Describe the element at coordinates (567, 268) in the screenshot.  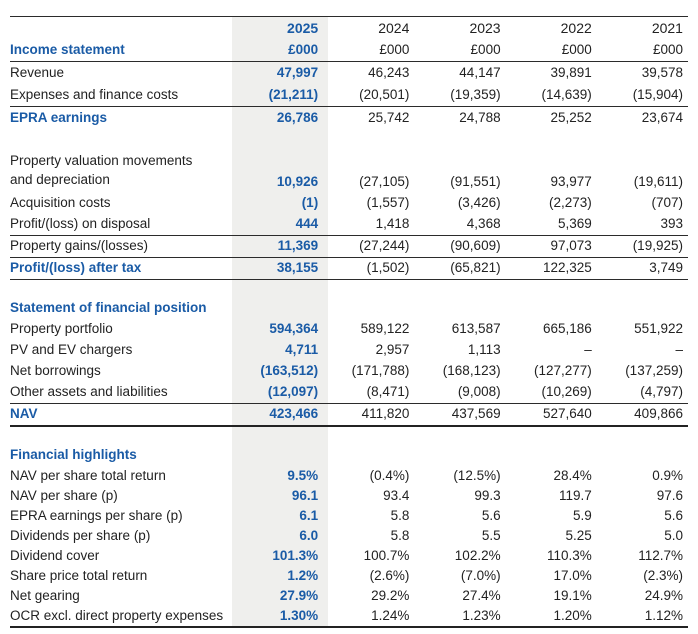
I see `cell-2022: 122,325` at that location.